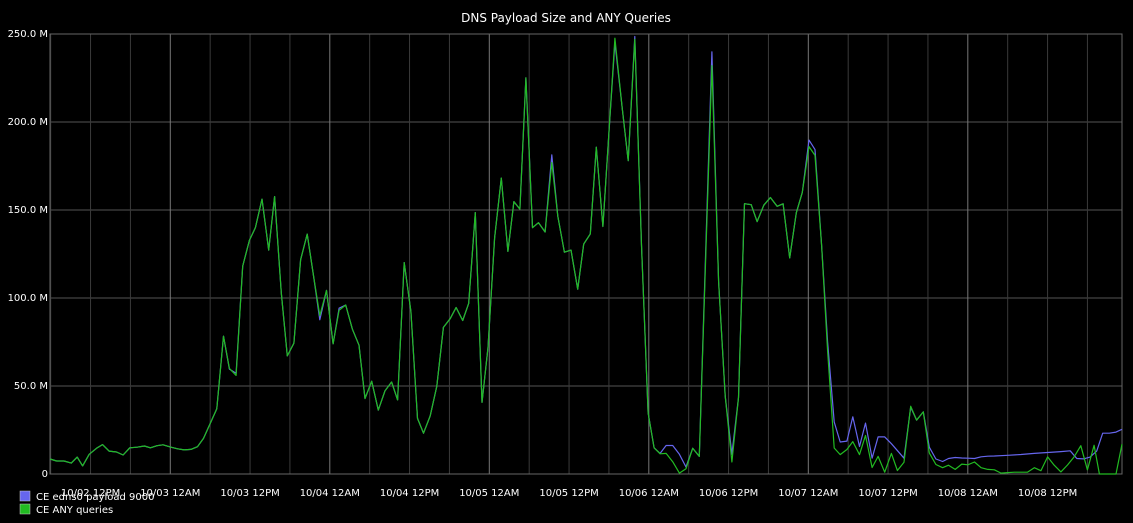 This screenshot has width=1133, height=523. Describe the element at coordinates (728, 493) in the screenshot. I see `x-tick-label: 10/06 12PM` at that location.